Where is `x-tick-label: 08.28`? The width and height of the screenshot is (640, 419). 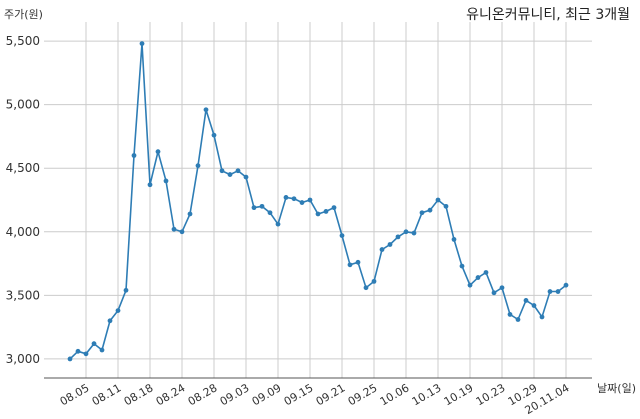
x-tick-label: 08.28 is located at coordinates (203, 394).